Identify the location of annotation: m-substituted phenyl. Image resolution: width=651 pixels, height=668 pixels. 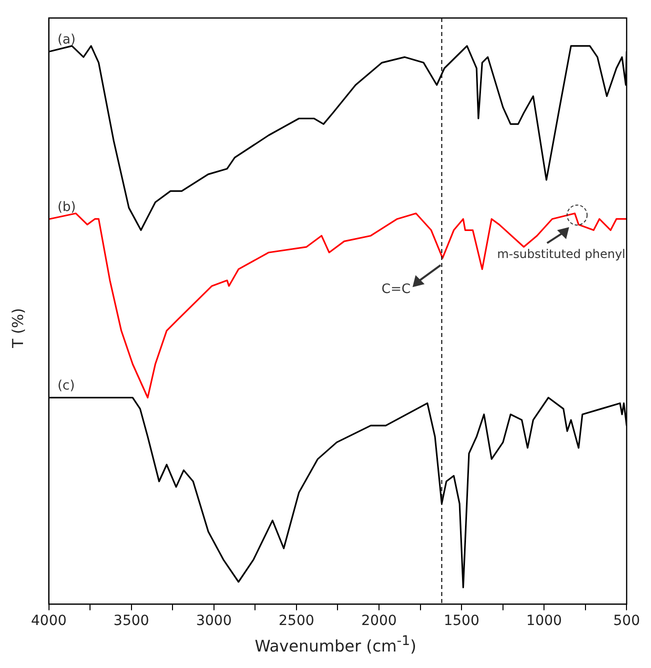
(561, 254).